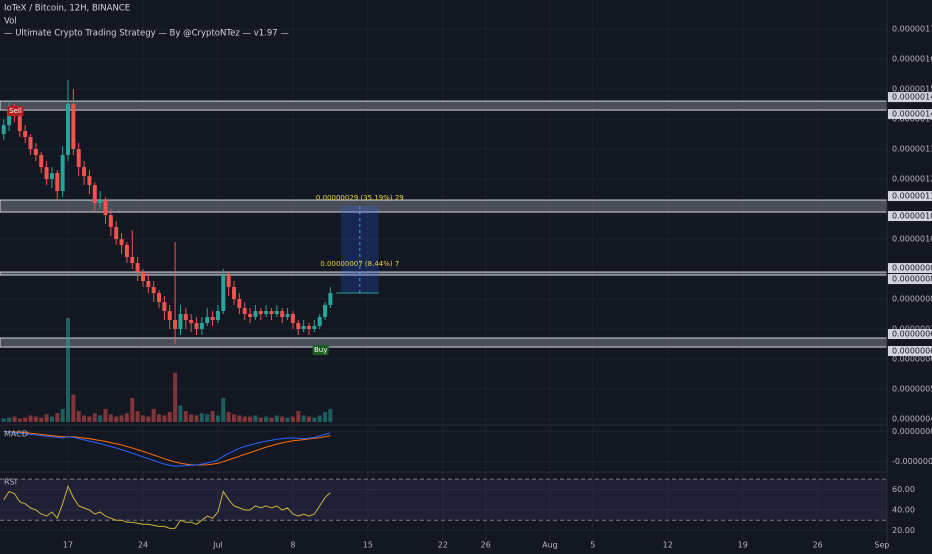  What do you see at coordinates (292, 545) in the screenshot?
I see `x-tick-label: 8` at bounding box center [292, 545].